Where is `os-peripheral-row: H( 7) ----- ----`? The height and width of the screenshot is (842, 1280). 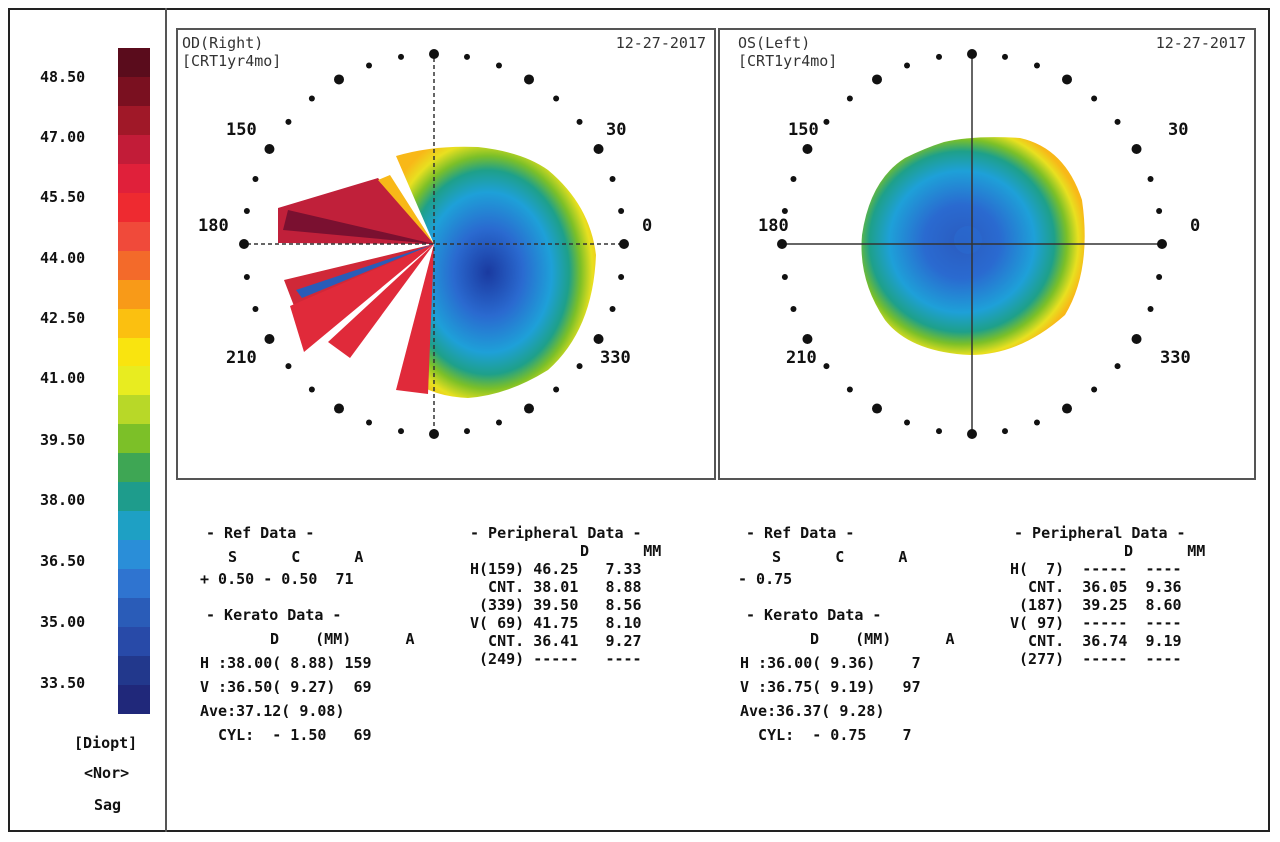
os-peripheral-row: H( 7) ----- ---- is located at coordinates (1096, 569).